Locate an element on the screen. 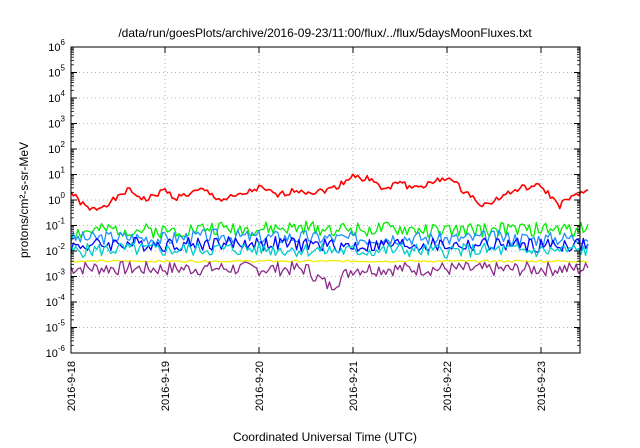 The width and height of the screenshot is (640, 448). y-tick-label: 10⁵ is located at coordinates (56, 72).